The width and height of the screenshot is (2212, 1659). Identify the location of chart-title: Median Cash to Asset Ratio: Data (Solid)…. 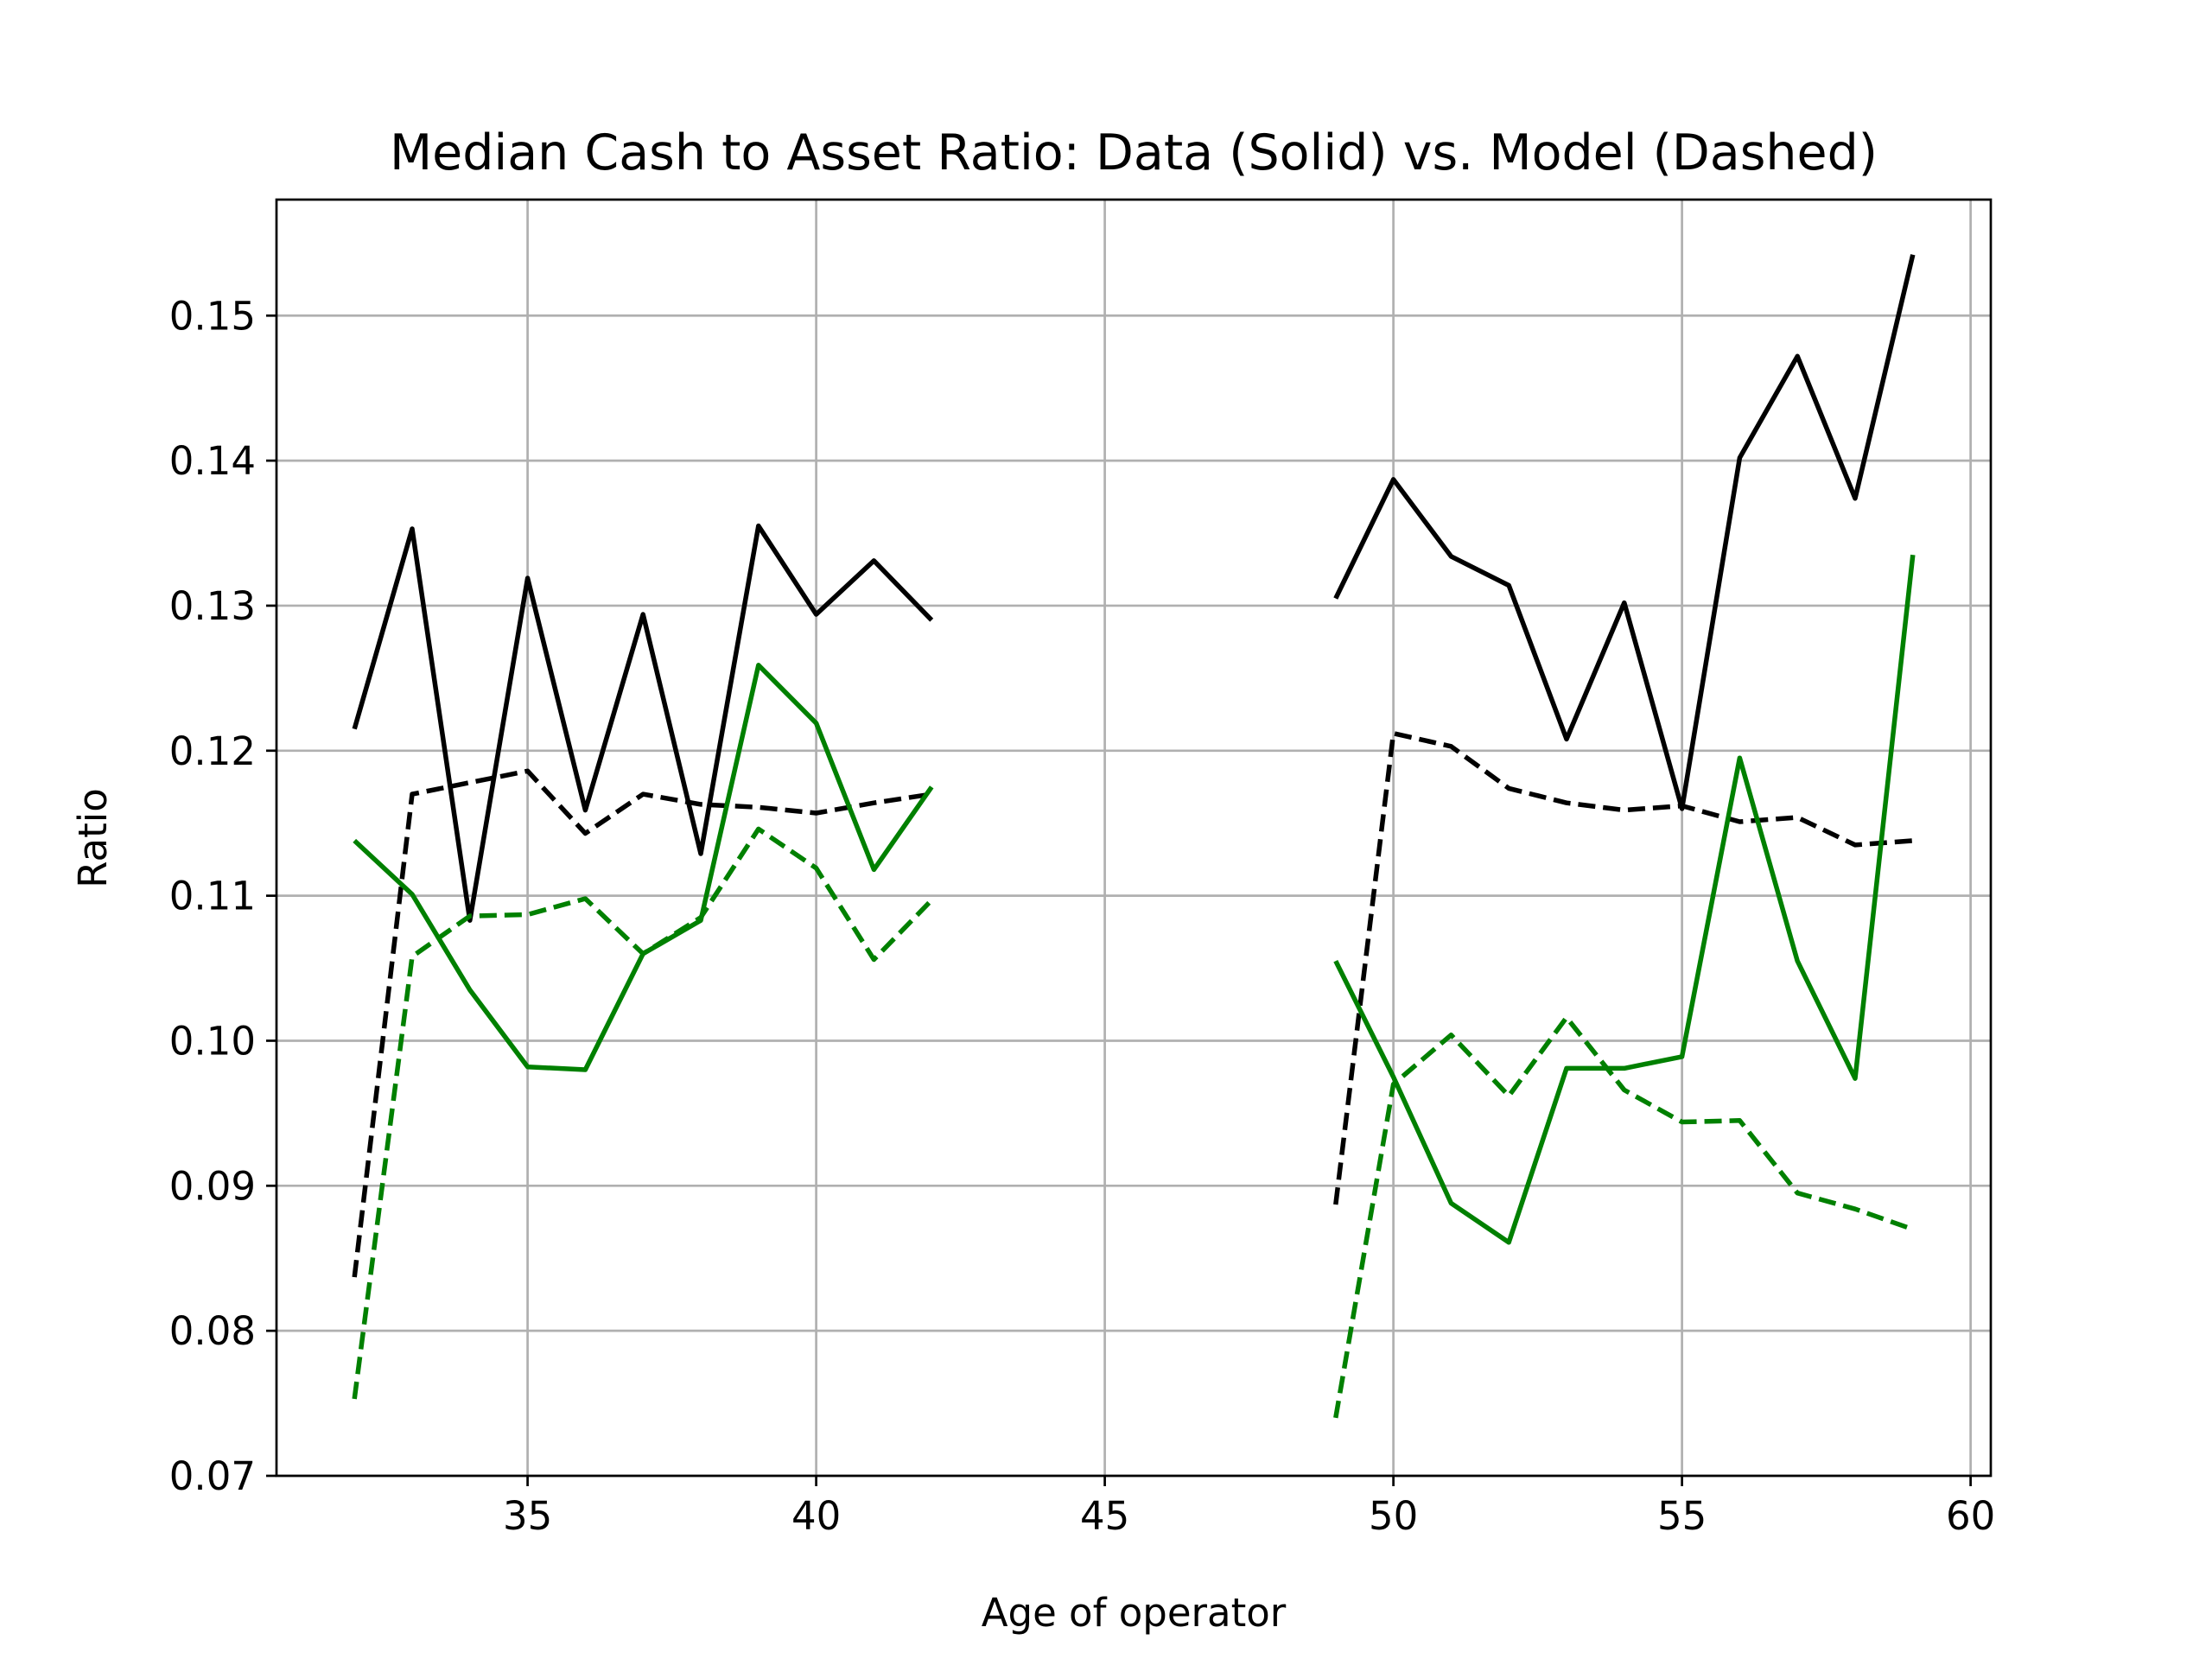
(1134, 152).